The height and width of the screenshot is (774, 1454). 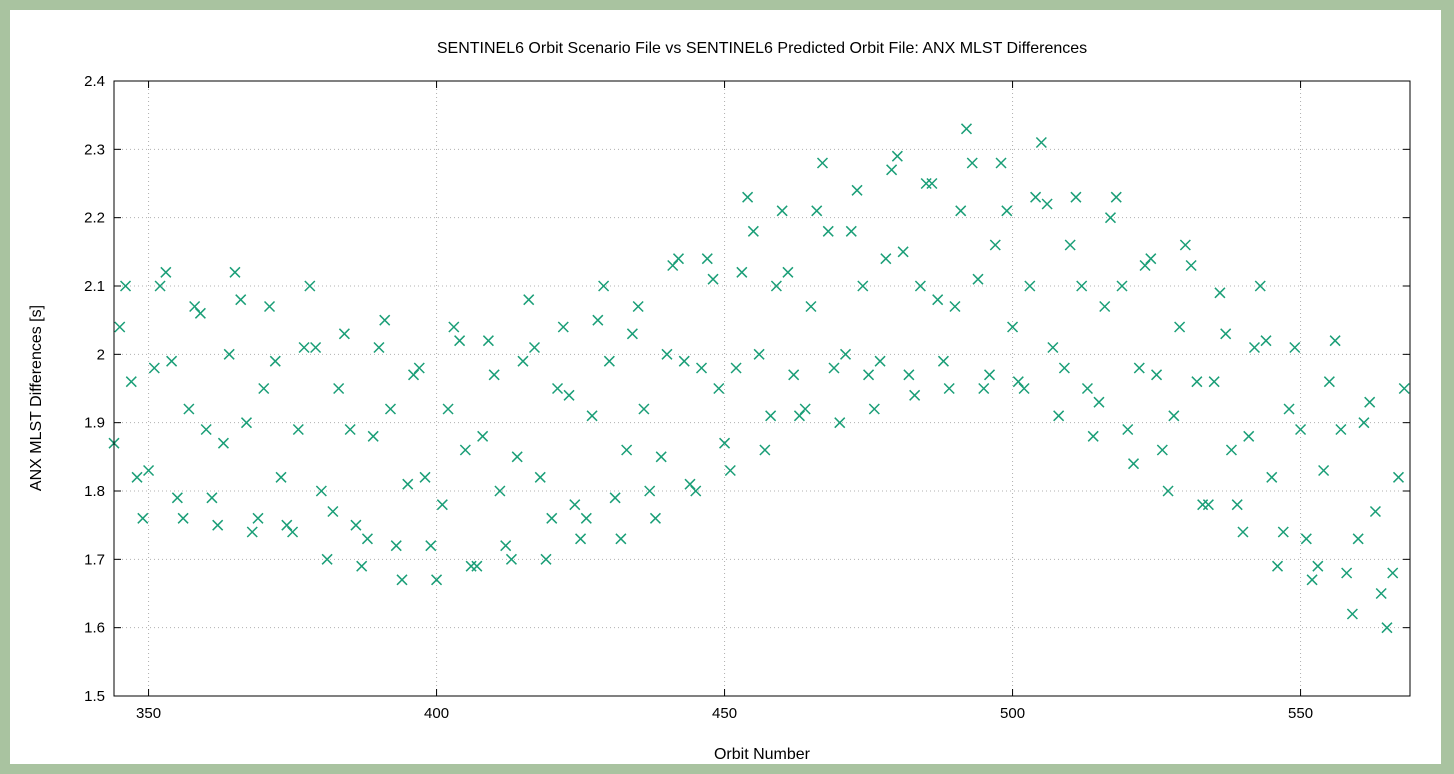 What do you see at coordinates (94, 81) in the screenshot?
I see `y-tick-label: 2.4` at bounding box center [94, 81].